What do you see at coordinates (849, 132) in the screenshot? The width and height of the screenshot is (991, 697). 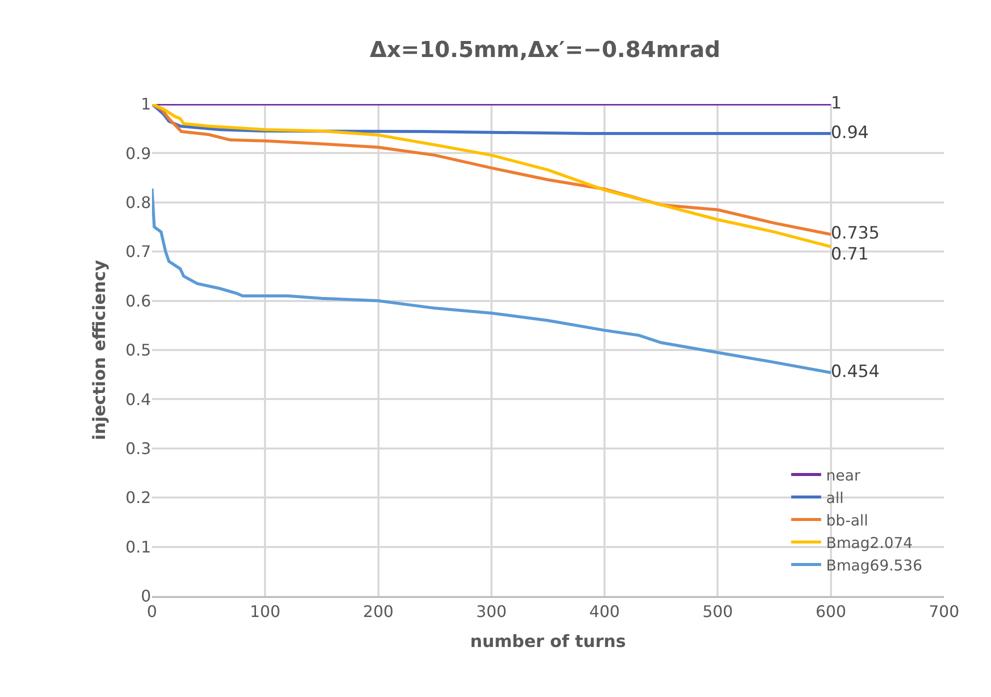 I see `data-label: 0.94` at bounding box center [849, 132].